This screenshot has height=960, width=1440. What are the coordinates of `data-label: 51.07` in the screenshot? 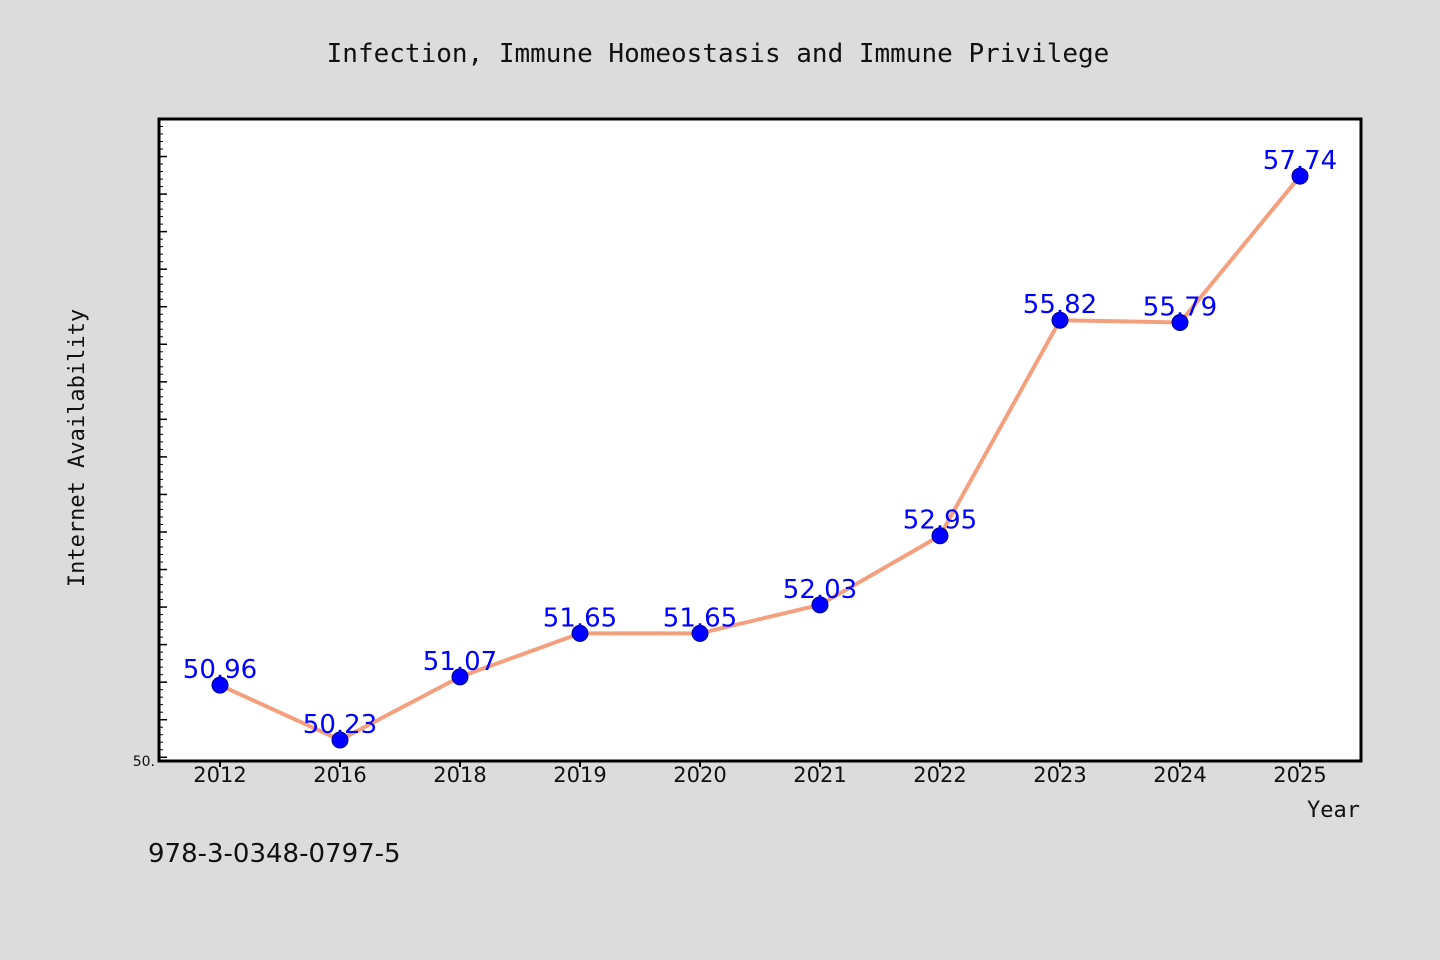 It's located at (460, 662).